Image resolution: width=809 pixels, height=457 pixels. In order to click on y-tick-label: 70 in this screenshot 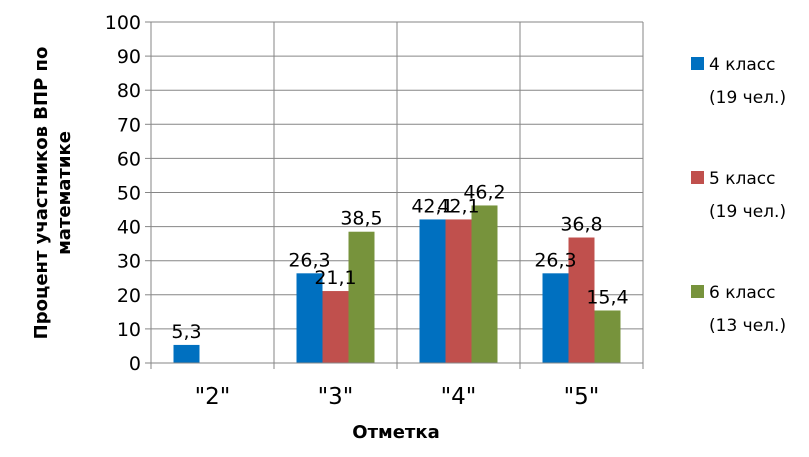, I will do `click(129, 125)`.